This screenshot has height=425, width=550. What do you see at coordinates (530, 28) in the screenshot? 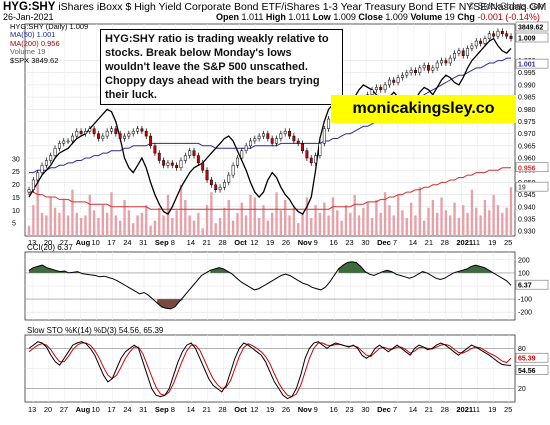
I see `spx-value-label: 3849.62` at bounding box center [530, 28].